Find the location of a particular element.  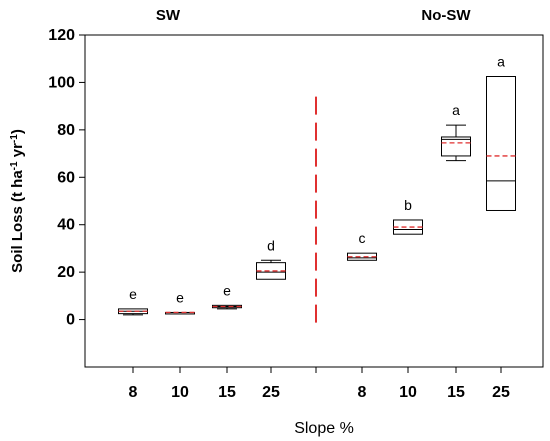

y-tick-label: 20 is located at coordinates (66, 272).